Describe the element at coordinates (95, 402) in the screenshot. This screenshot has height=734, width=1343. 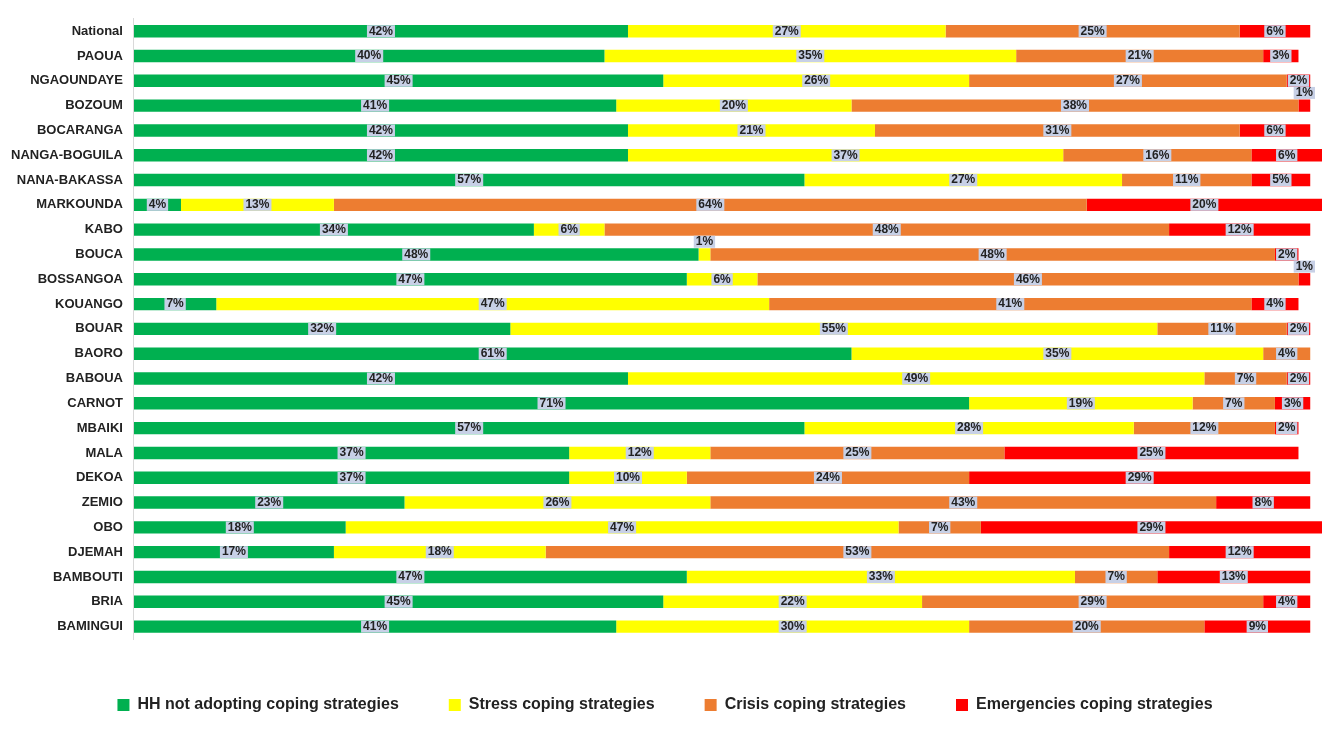
I see `y-tick-label: CARNOT` at that location.